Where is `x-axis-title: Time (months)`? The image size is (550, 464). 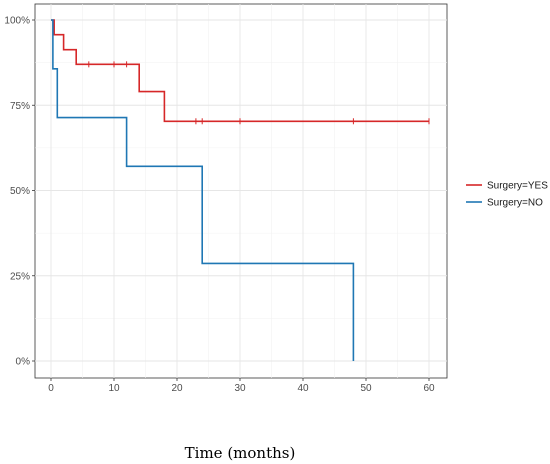 x-axis-title: Time (months) is located at coordinates (240, 453).